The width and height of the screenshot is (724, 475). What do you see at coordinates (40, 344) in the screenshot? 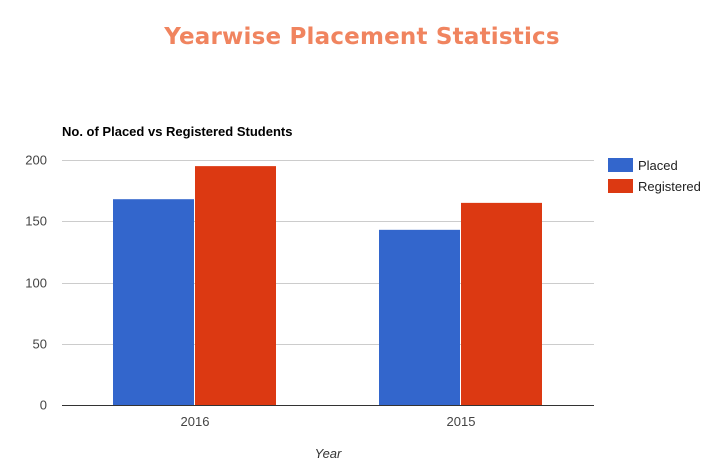
I see `y-tick-label: 50` at bounding box center [40, 344].